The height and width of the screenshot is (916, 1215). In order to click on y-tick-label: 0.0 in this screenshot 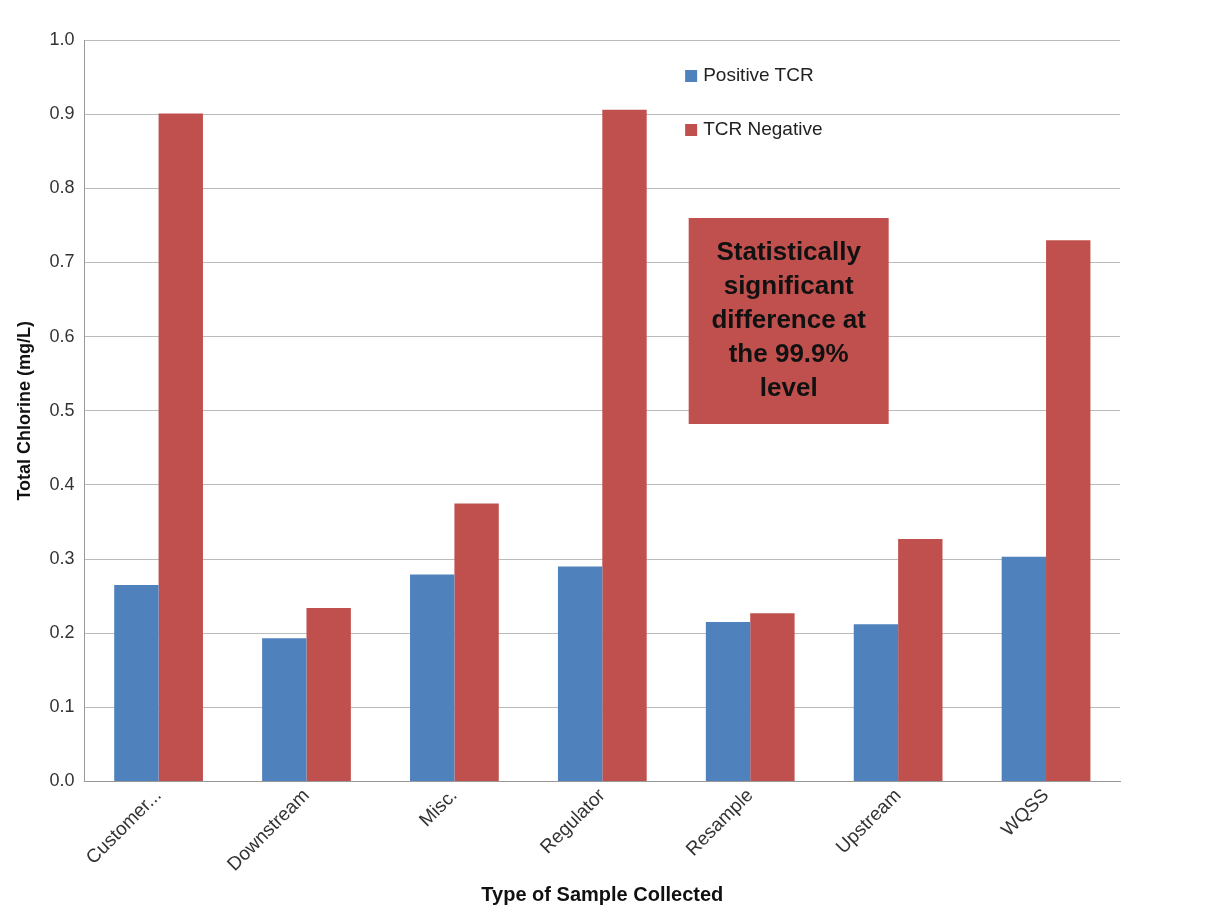, I will do `click(62, 780)`.